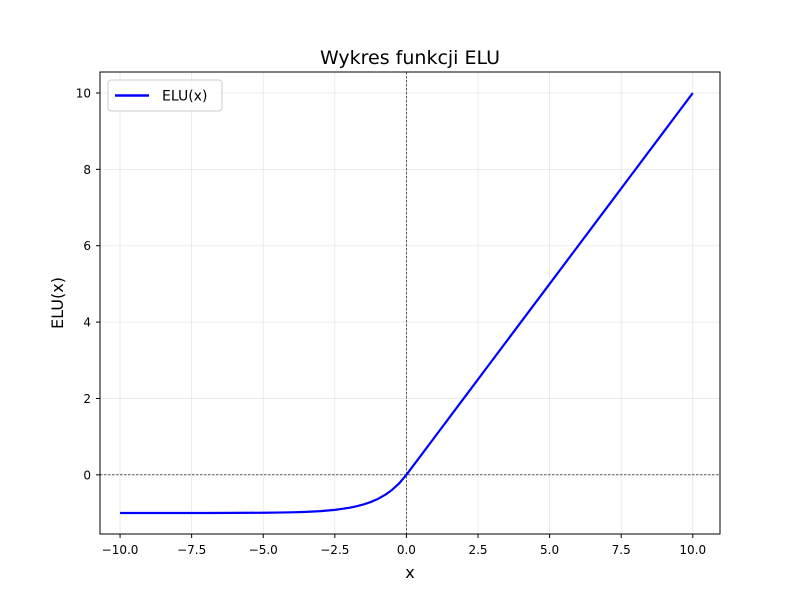 This screenshot has height=600, width=800. What do you see at coordinates (184, 97) in the screenshot?
I see `legend-label: ELU(x)` at bounding box center [184, 97].